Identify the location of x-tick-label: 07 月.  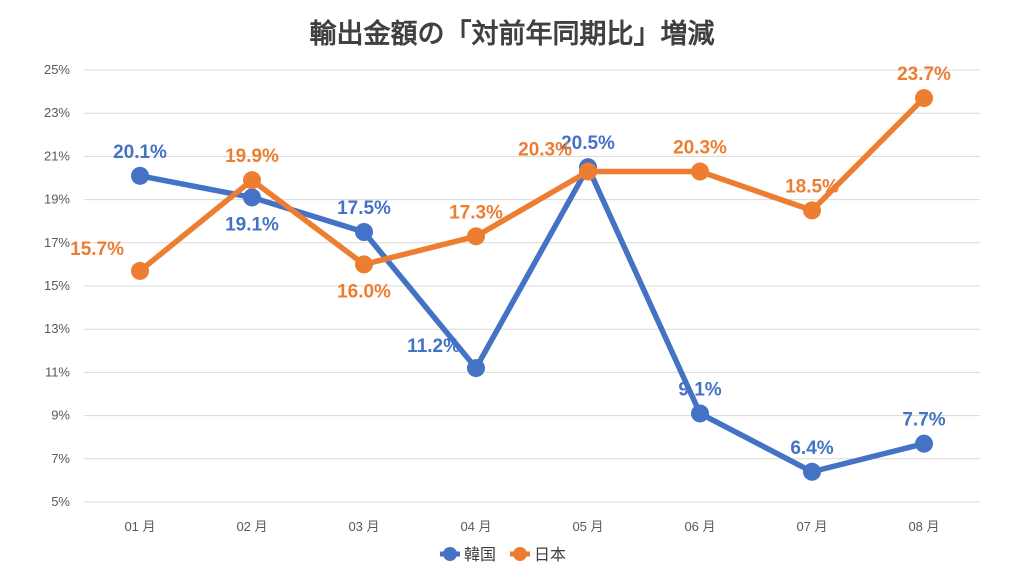
(811, 526).